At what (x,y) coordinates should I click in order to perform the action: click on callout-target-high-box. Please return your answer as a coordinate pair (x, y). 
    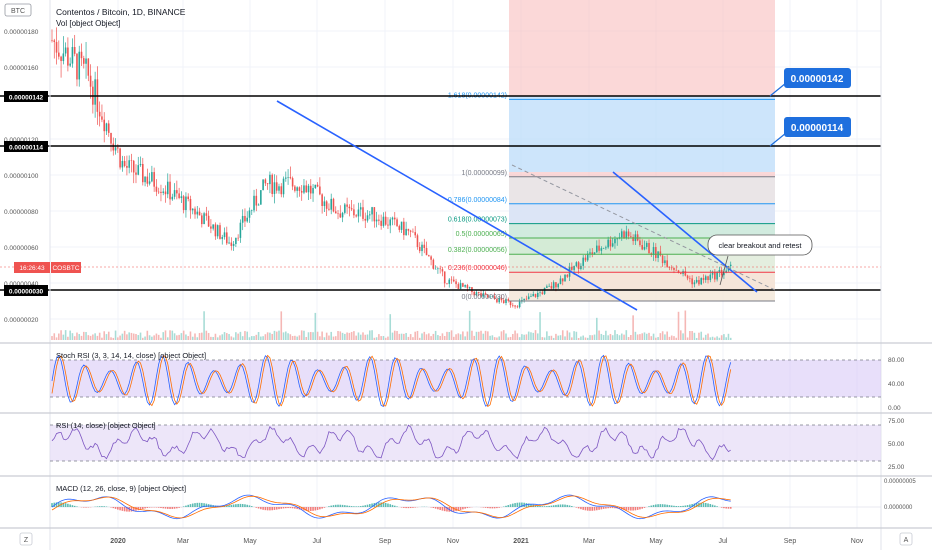
    Looking at the image, I should click on (817, 78).